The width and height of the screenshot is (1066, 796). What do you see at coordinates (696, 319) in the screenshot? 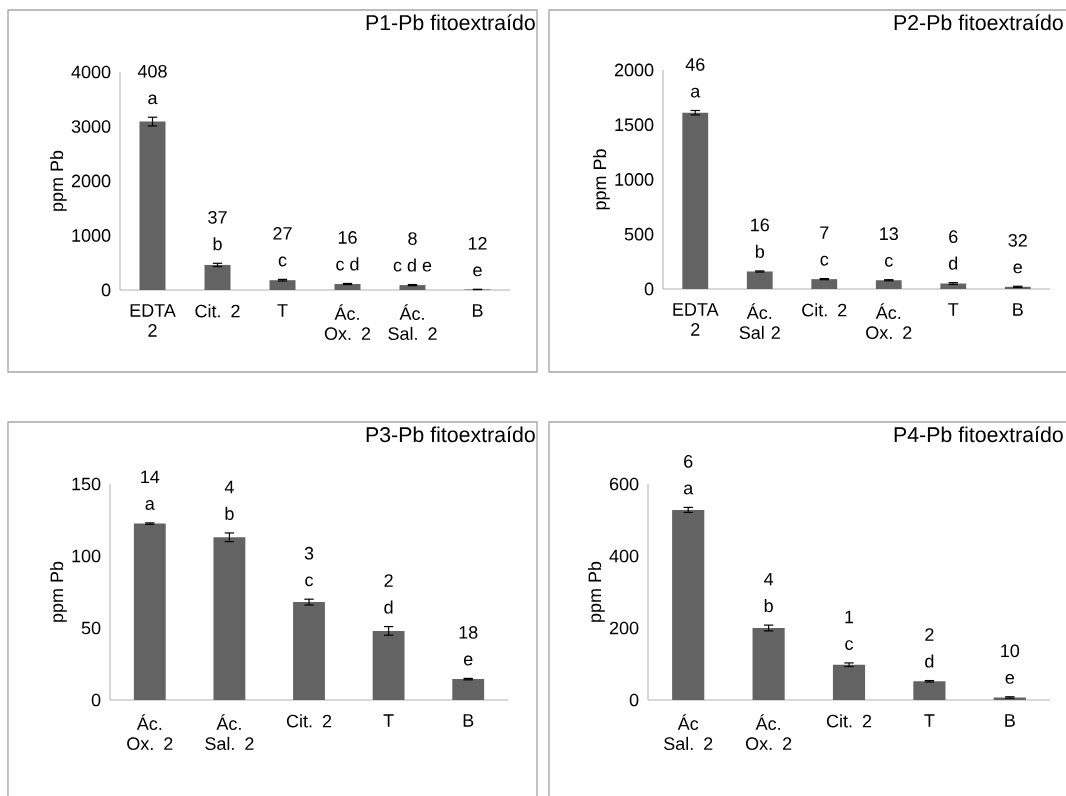
I see `x-tick-label: EDTA 2` at bounding box center [696, 319].